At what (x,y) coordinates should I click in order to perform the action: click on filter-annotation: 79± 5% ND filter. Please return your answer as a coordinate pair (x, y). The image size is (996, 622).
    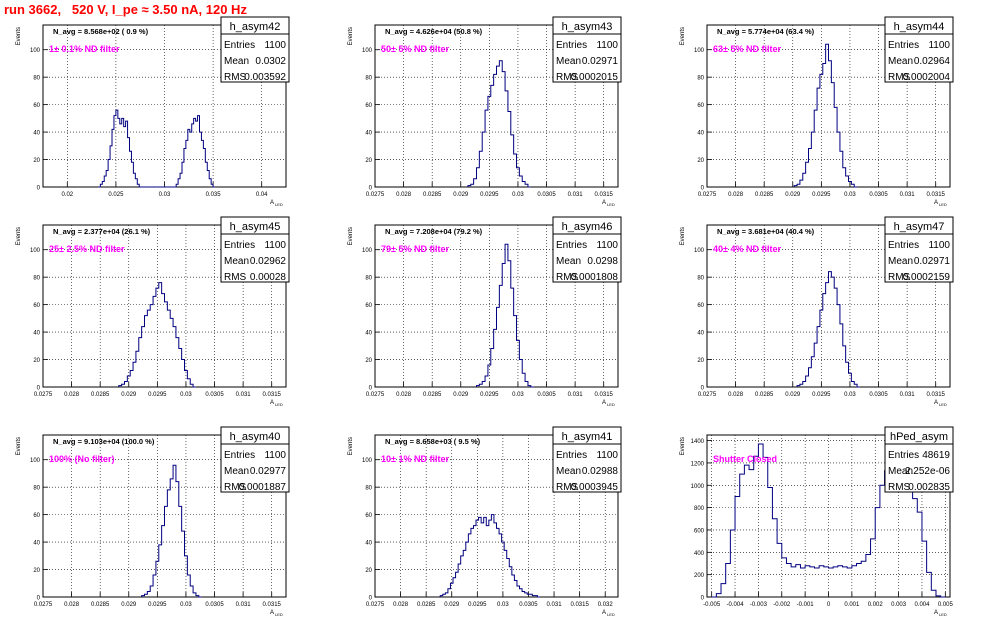
    Looking at the image, I should click on (415, 249).